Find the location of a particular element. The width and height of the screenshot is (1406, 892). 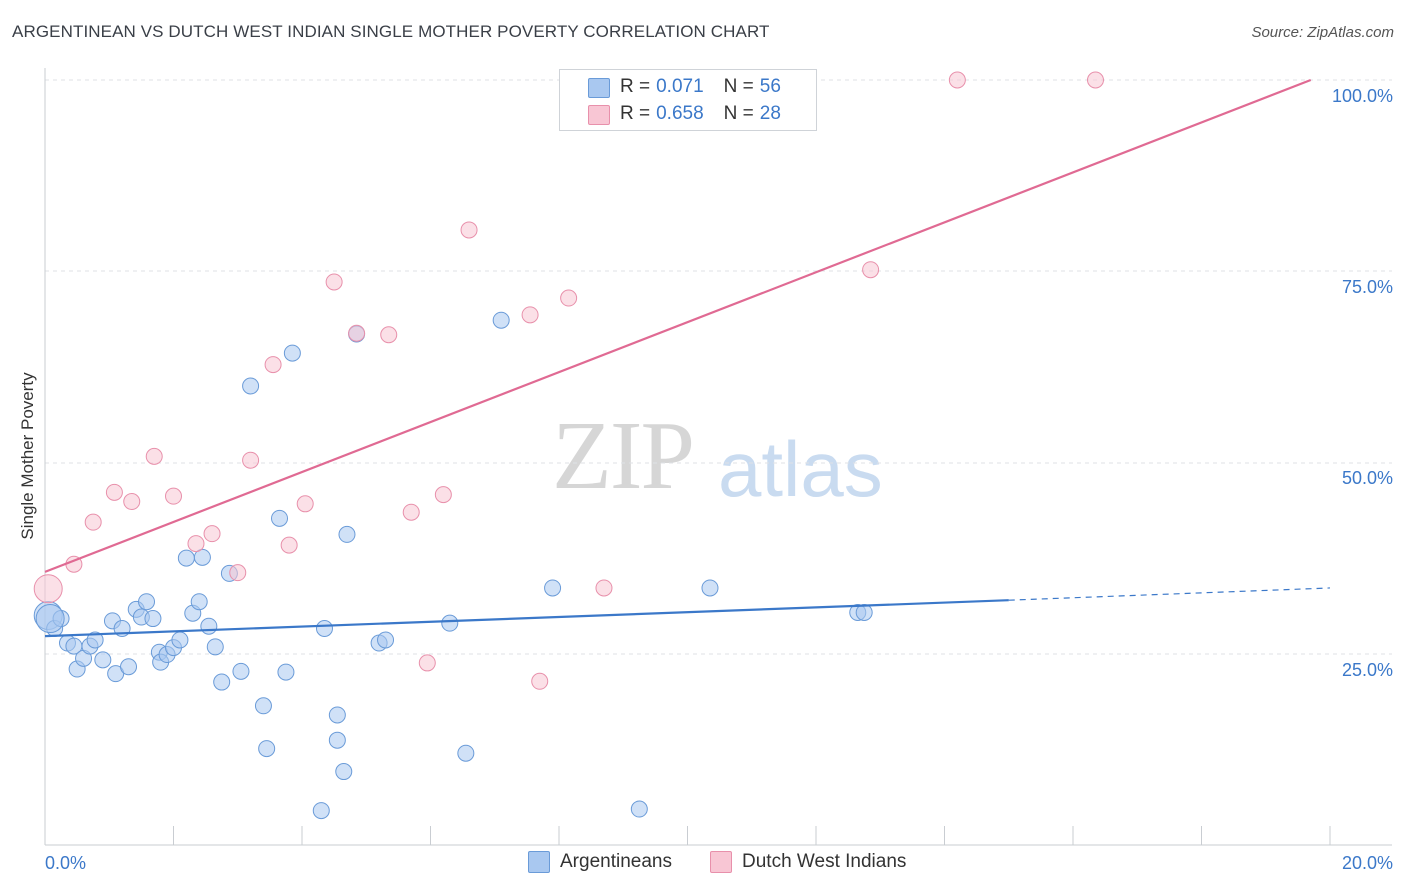

source-note: Source: ZipAtlas.com is located at coordinates (1322, 32).